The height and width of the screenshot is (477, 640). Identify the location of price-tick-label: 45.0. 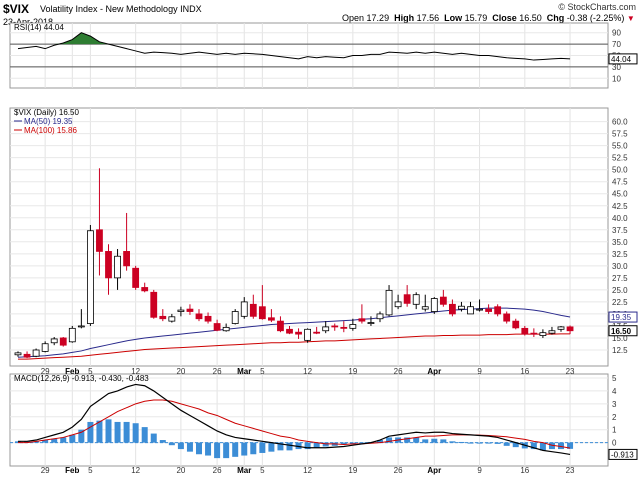
(620, 194).